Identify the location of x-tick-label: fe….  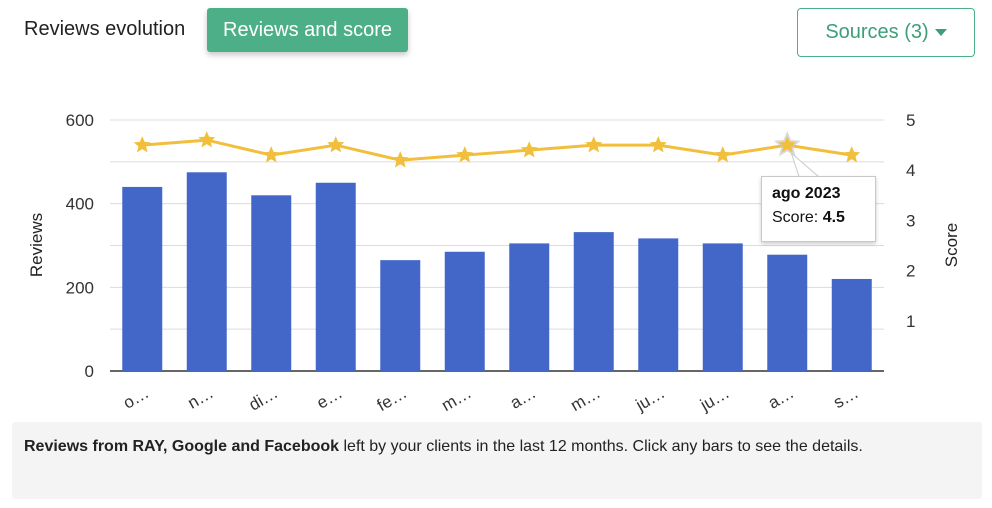
(392, 399).